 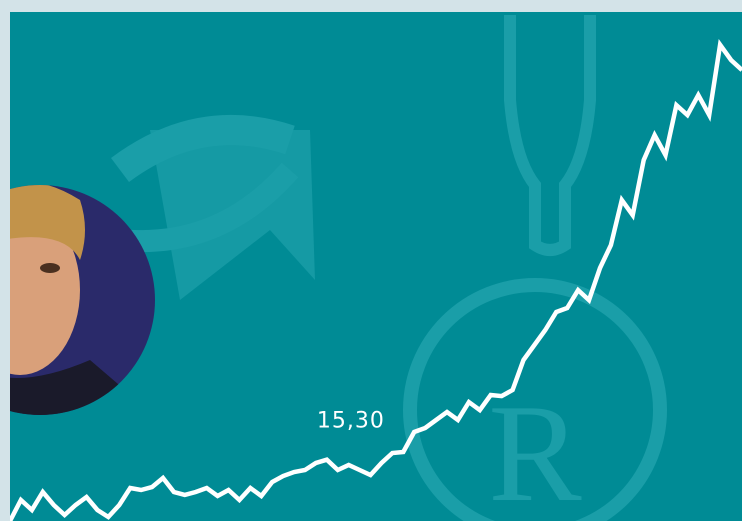 I want to click on portrait-eye, so click(x=50, y=268).